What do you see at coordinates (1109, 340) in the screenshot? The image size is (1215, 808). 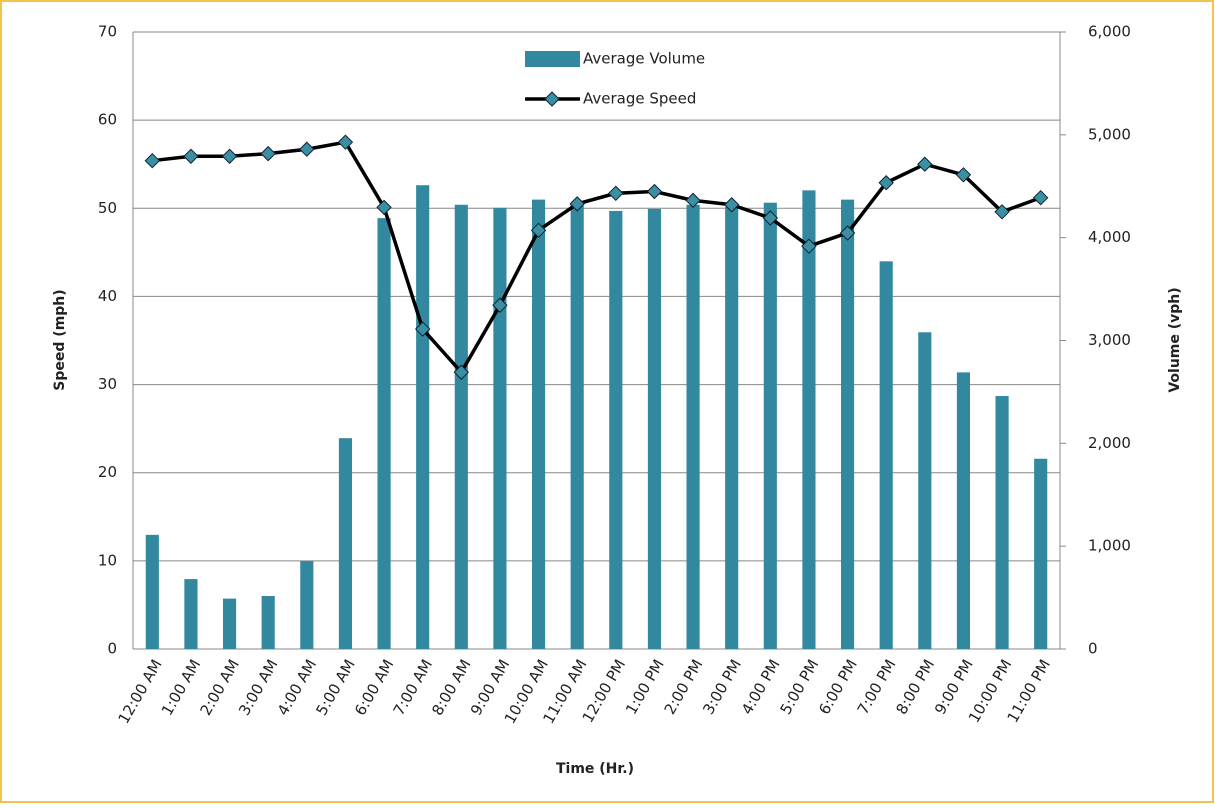 I see `y2-tick-label: 3,000` at bounding box center [1109, 340].